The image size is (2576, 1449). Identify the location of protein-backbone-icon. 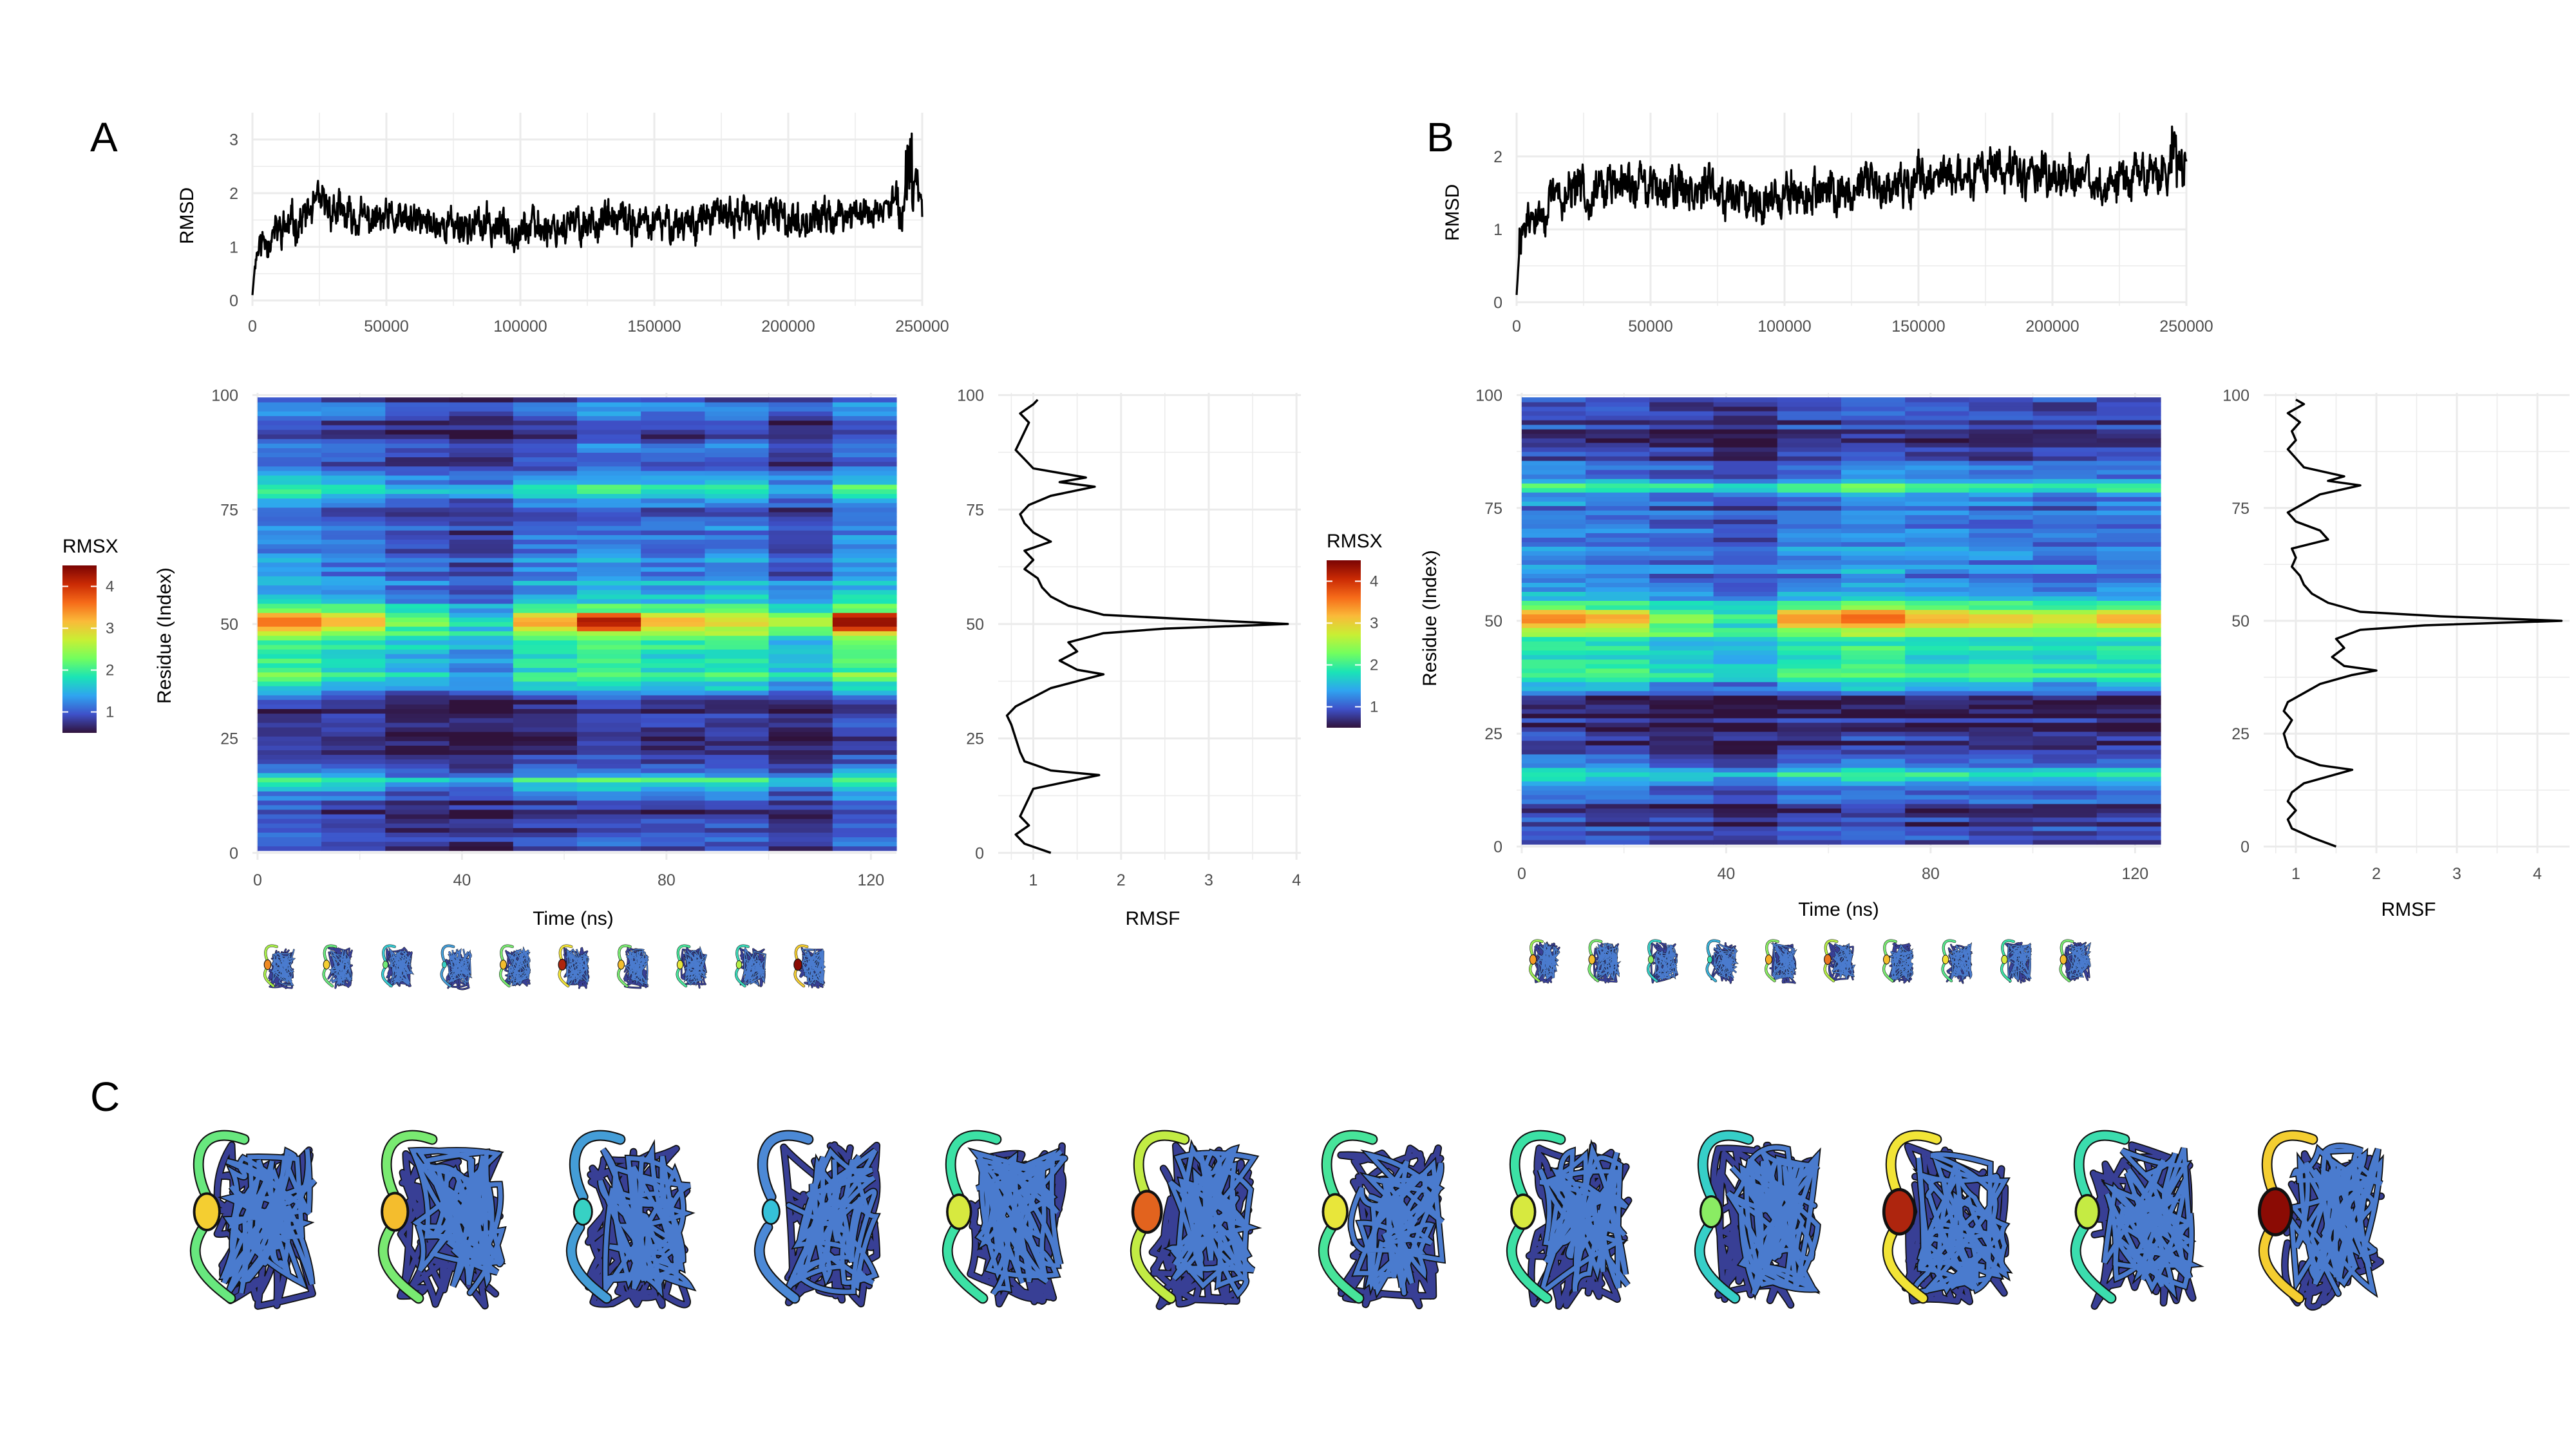
(1570, 1220).